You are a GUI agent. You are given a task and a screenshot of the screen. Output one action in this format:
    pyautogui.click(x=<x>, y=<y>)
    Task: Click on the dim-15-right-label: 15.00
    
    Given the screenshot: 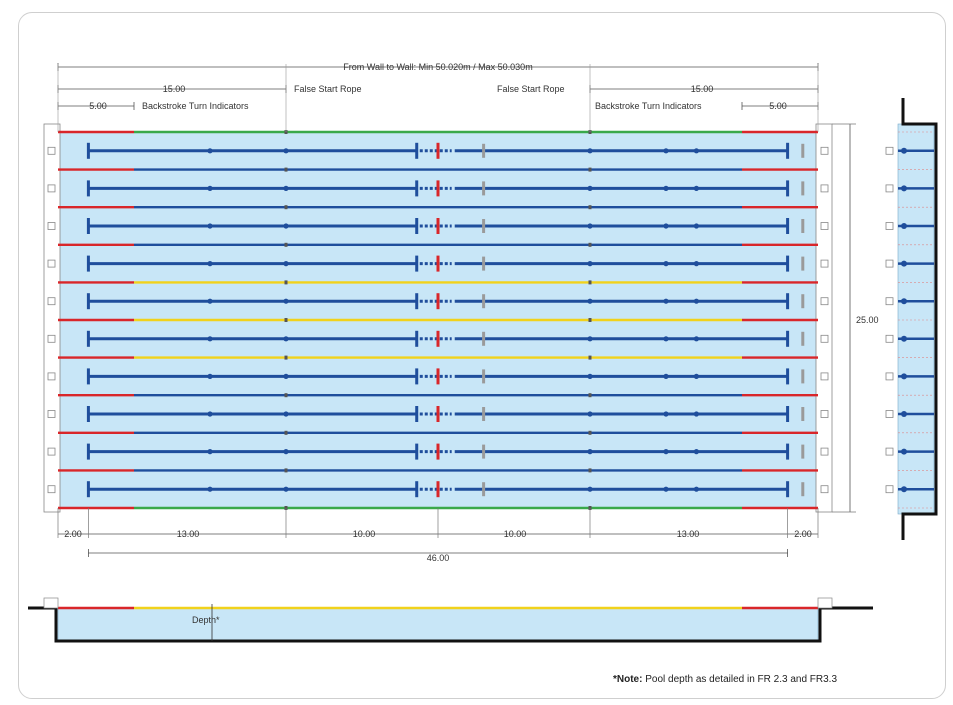 What is the action you would take?
    pyautogui.click(x=702, y=89)
    